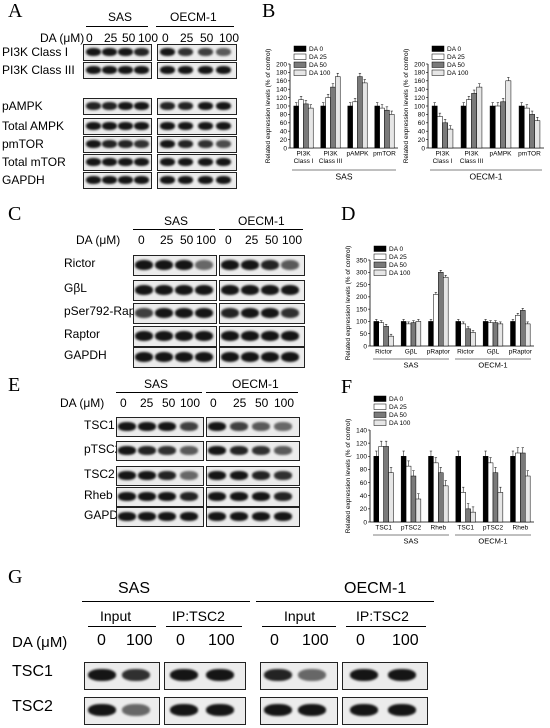  I want to click on y-tick-label: 140, so click(281, 89).